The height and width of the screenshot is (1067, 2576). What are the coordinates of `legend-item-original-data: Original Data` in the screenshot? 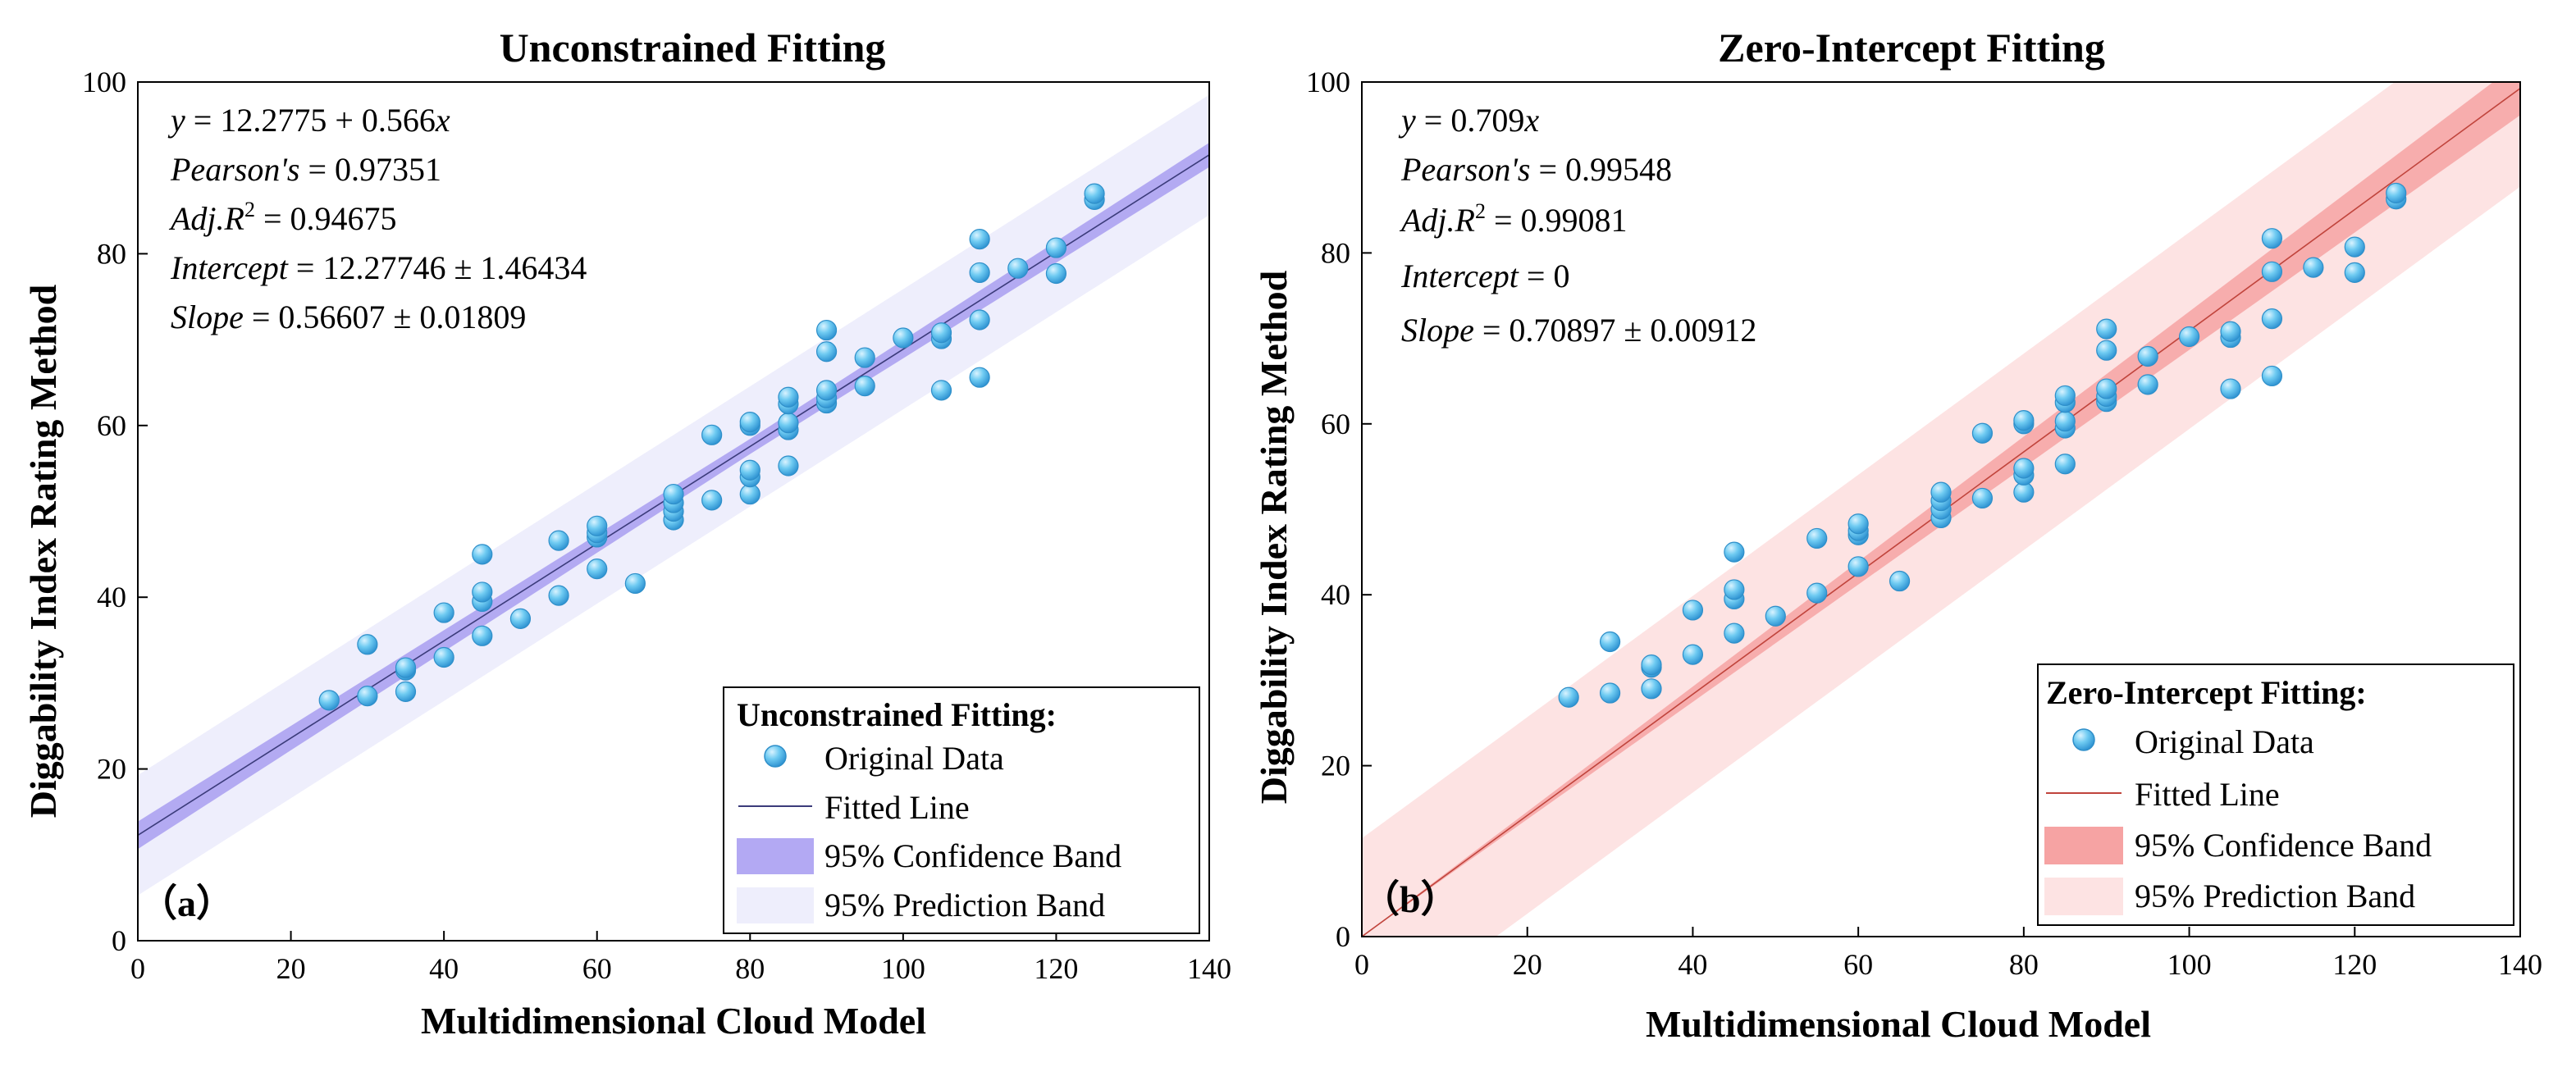 It's located at (914, 758).